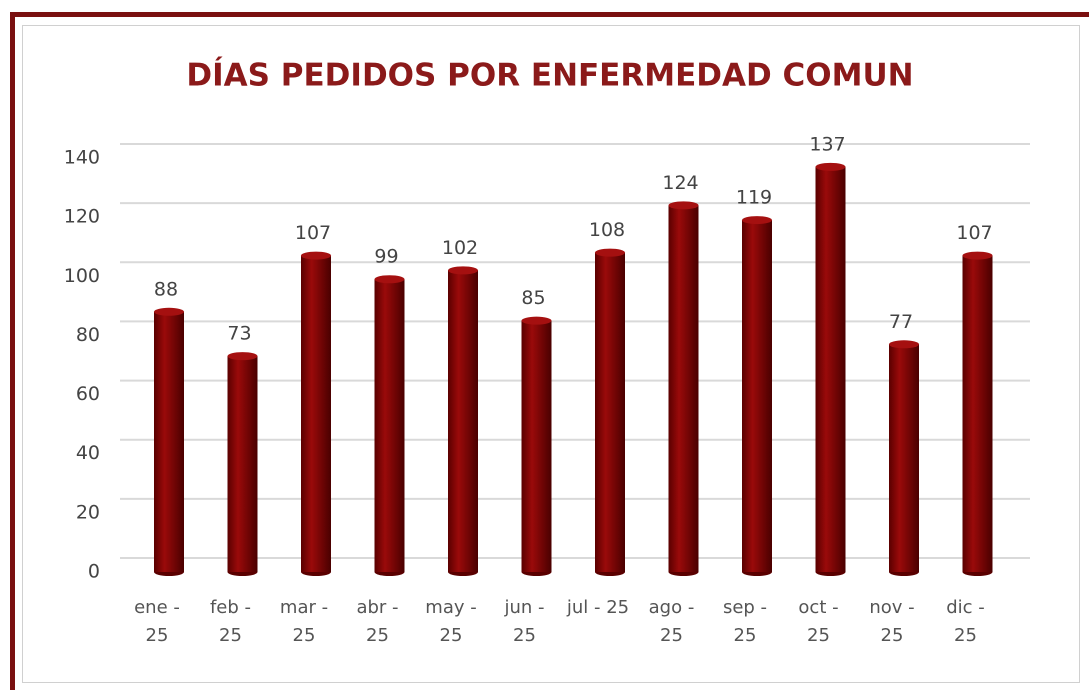  I want to click on chart-title: DÍAS PEDIDOS POR ENFERMEDAD COMUN, so click(549, 76).